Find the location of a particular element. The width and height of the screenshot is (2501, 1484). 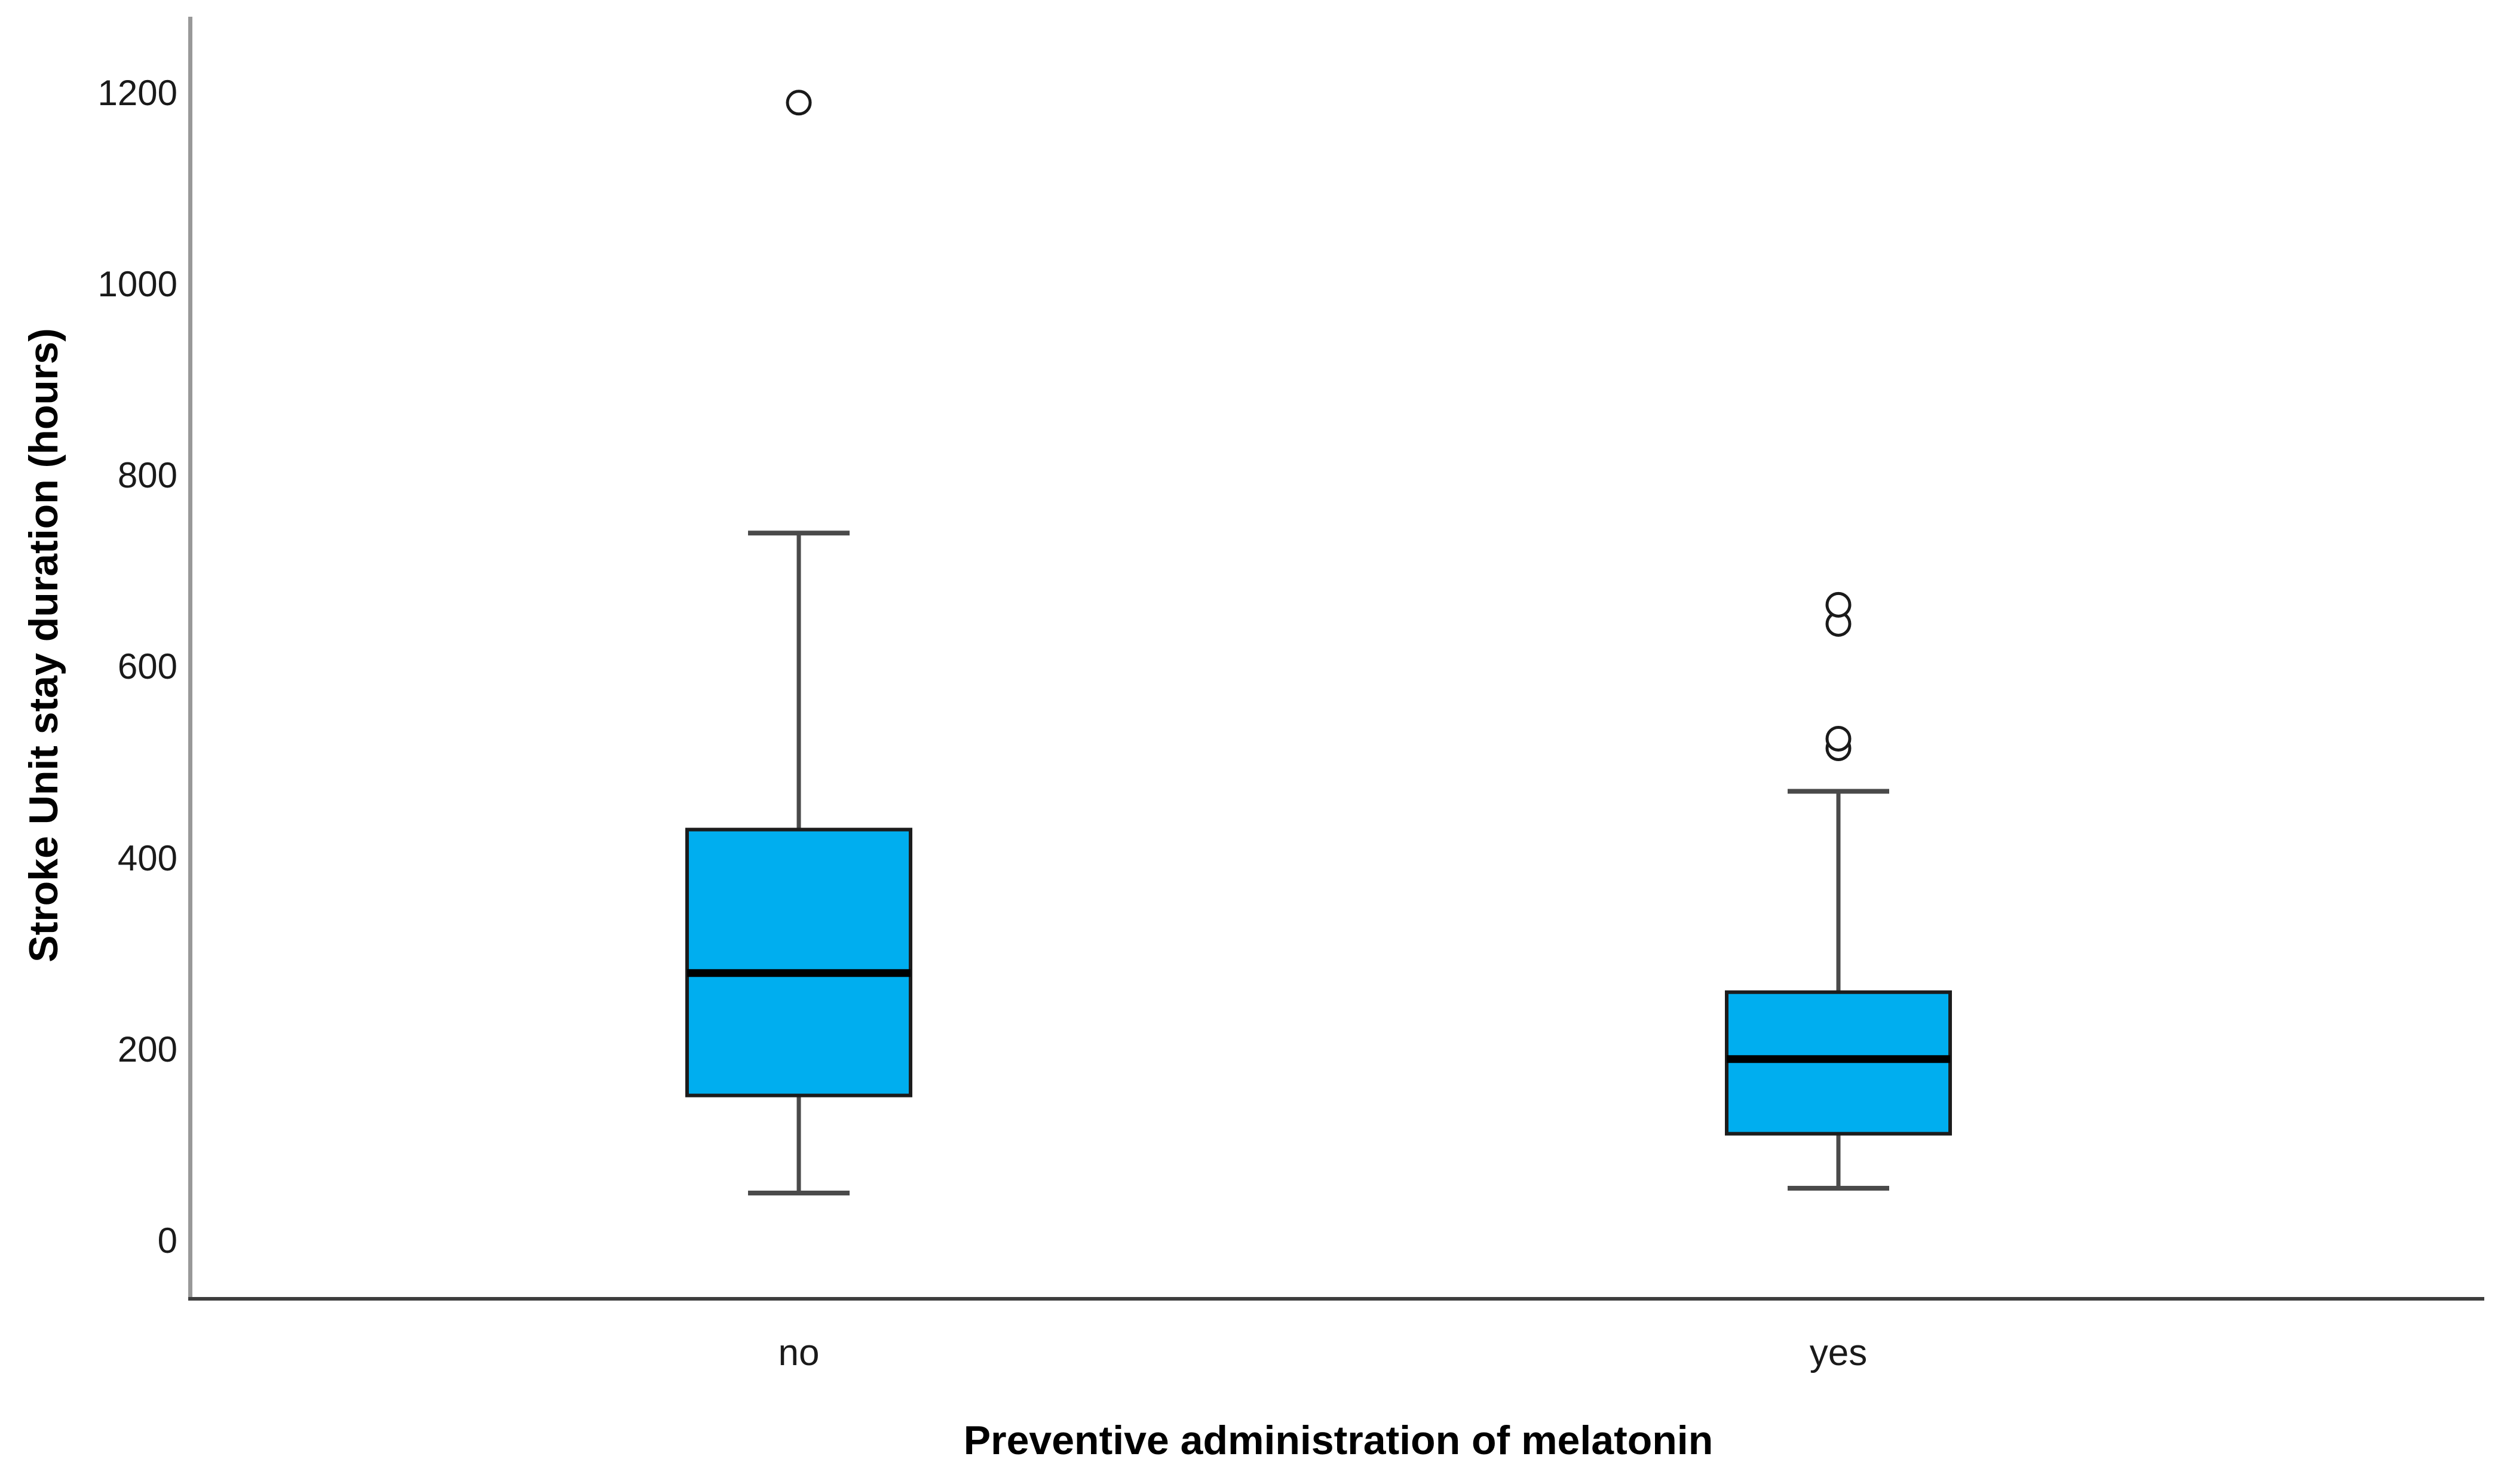

y-tick-label-200: 200 is located at coordinates (147, 1049).